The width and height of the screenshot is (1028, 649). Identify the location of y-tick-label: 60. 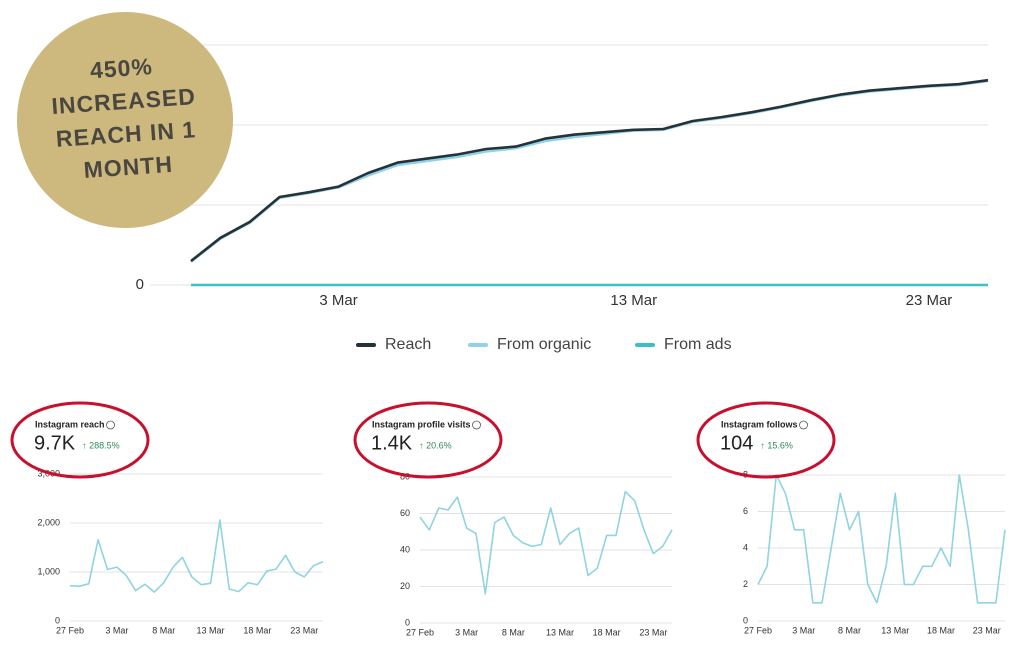
(405, 513).